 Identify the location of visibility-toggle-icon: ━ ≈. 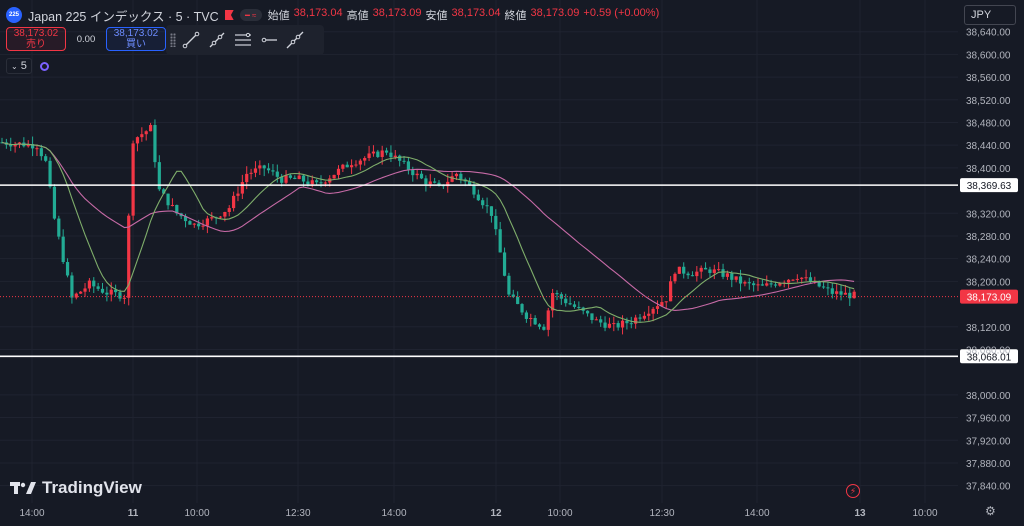
(250, 15).